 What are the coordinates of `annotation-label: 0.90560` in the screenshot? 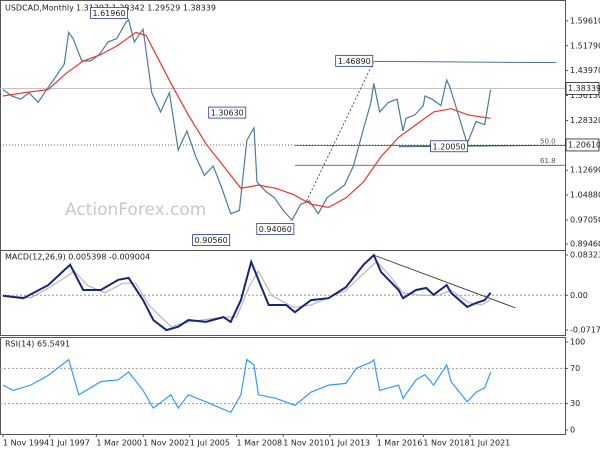 It's located at (211, 240).